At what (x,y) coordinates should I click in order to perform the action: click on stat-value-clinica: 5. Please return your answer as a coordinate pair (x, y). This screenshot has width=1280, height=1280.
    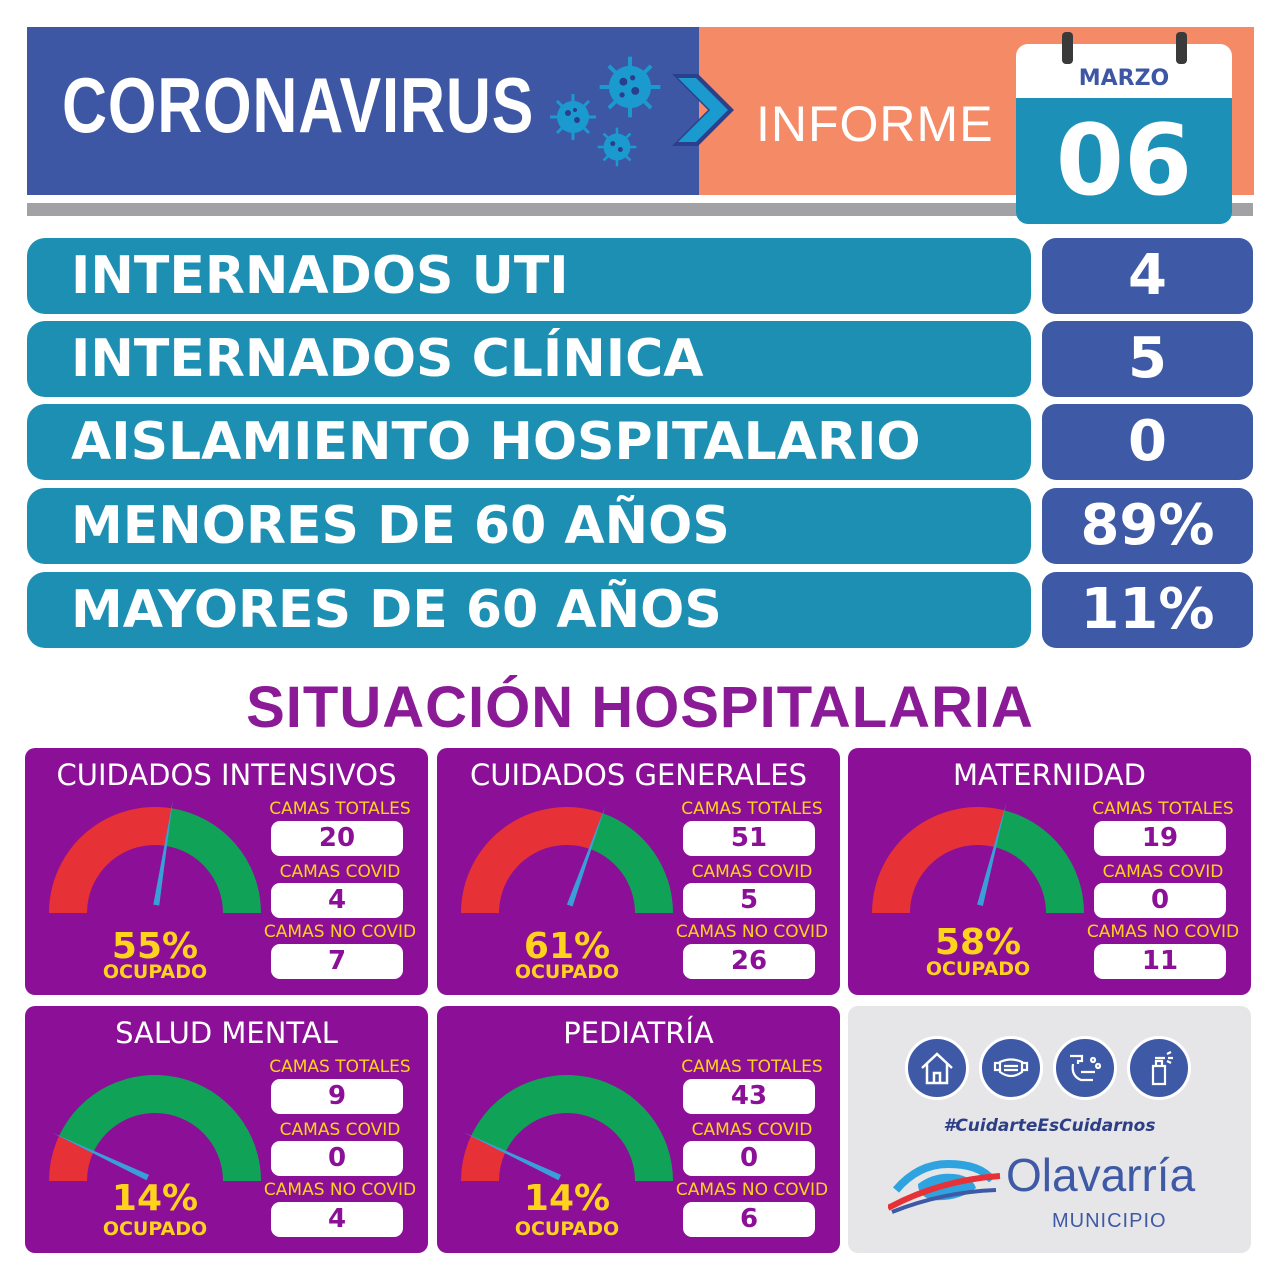
    Looking at the image, I should click on (1147, 359).